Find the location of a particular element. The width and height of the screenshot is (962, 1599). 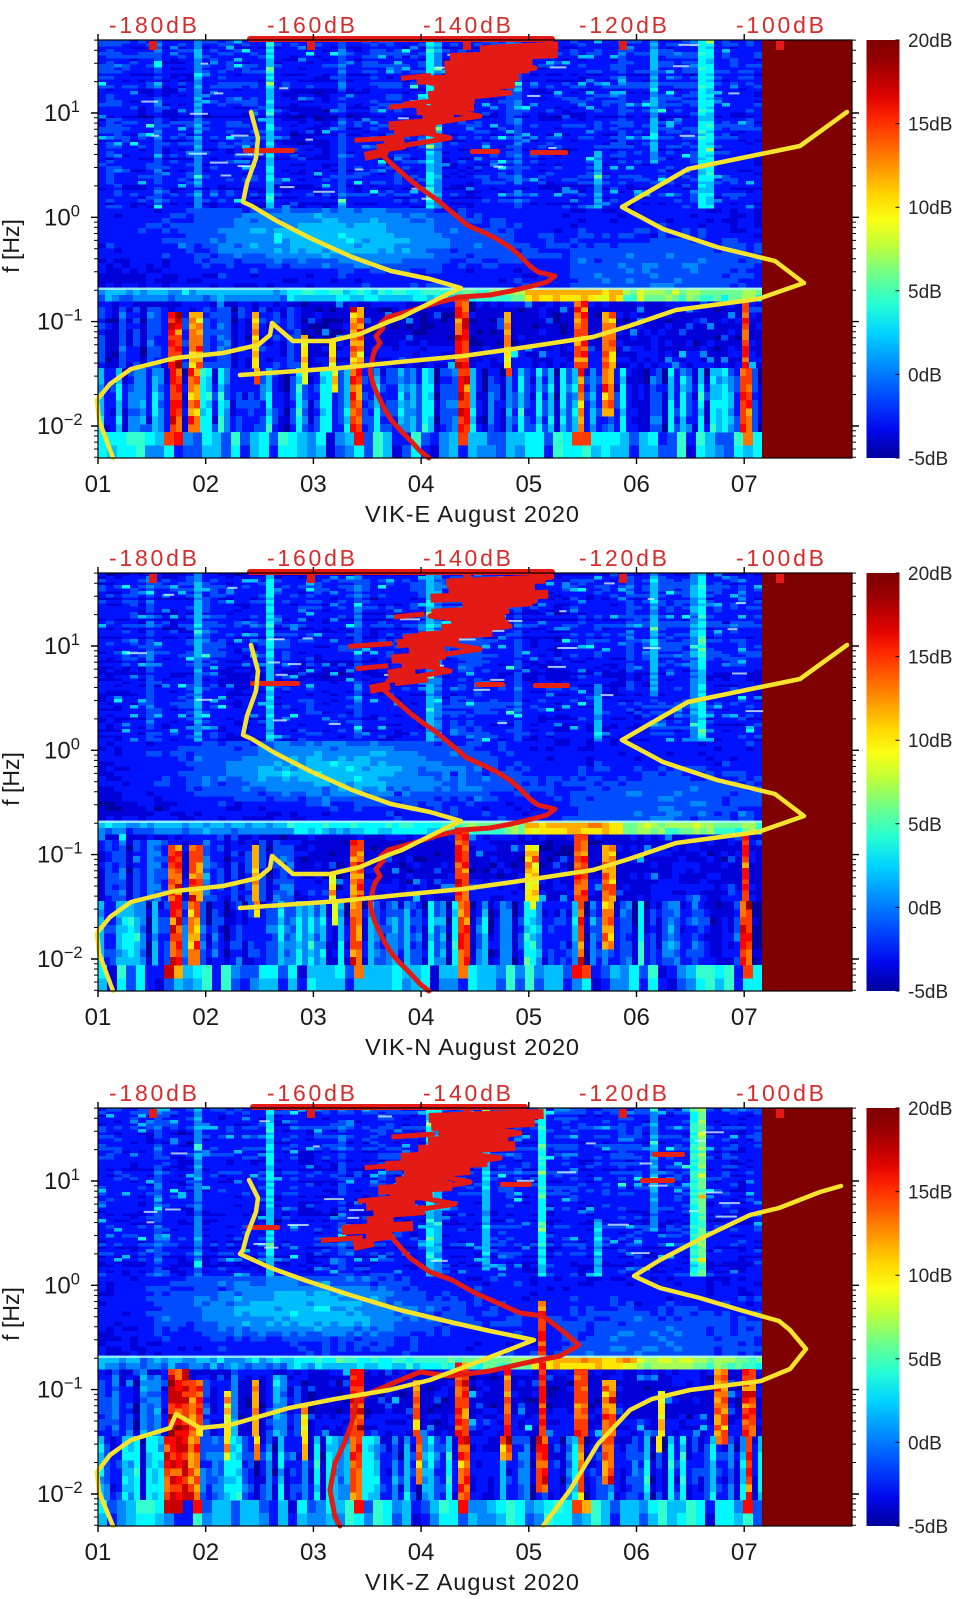

svg-text: VIK-N August 2020 is located at coordinates (472, 1047).